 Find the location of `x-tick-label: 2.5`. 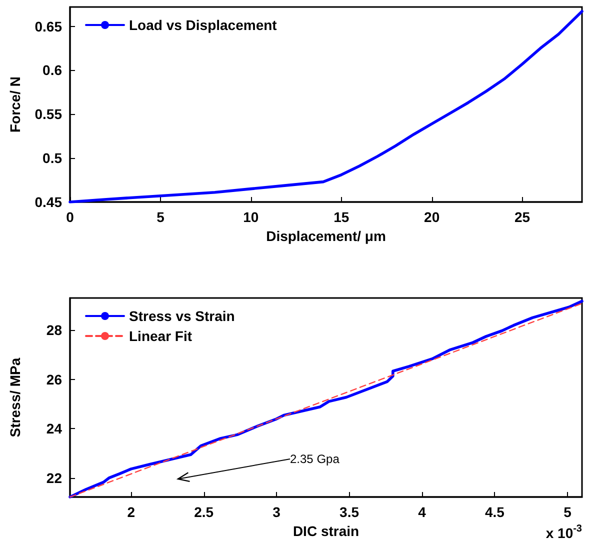

x-tick-label: 2.5 is located at coordinates (204, 512).